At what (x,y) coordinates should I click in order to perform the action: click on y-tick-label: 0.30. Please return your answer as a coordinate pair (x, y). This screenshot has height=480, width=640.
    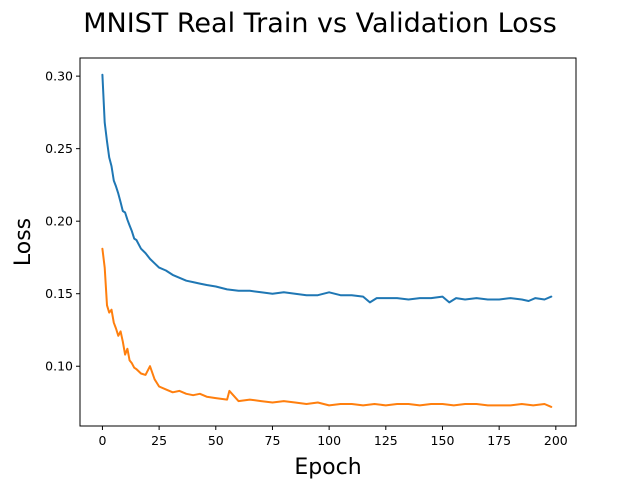
    Looking at the image, I should click on (59, 76).